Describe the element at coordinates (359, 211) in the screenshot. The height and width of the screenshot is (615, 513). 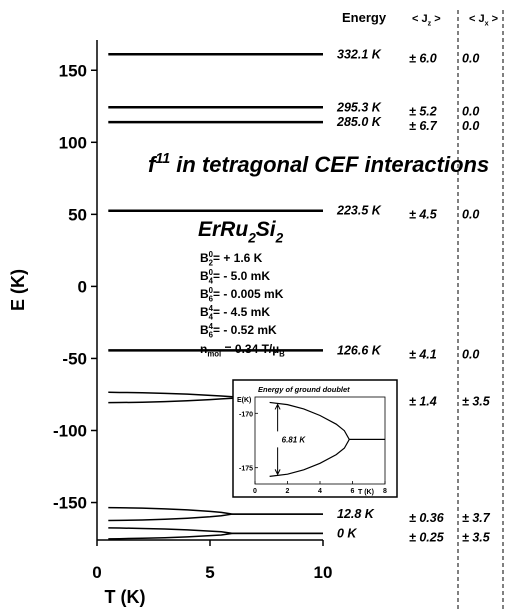
I see `level-energy: 223.5 K` at that location.